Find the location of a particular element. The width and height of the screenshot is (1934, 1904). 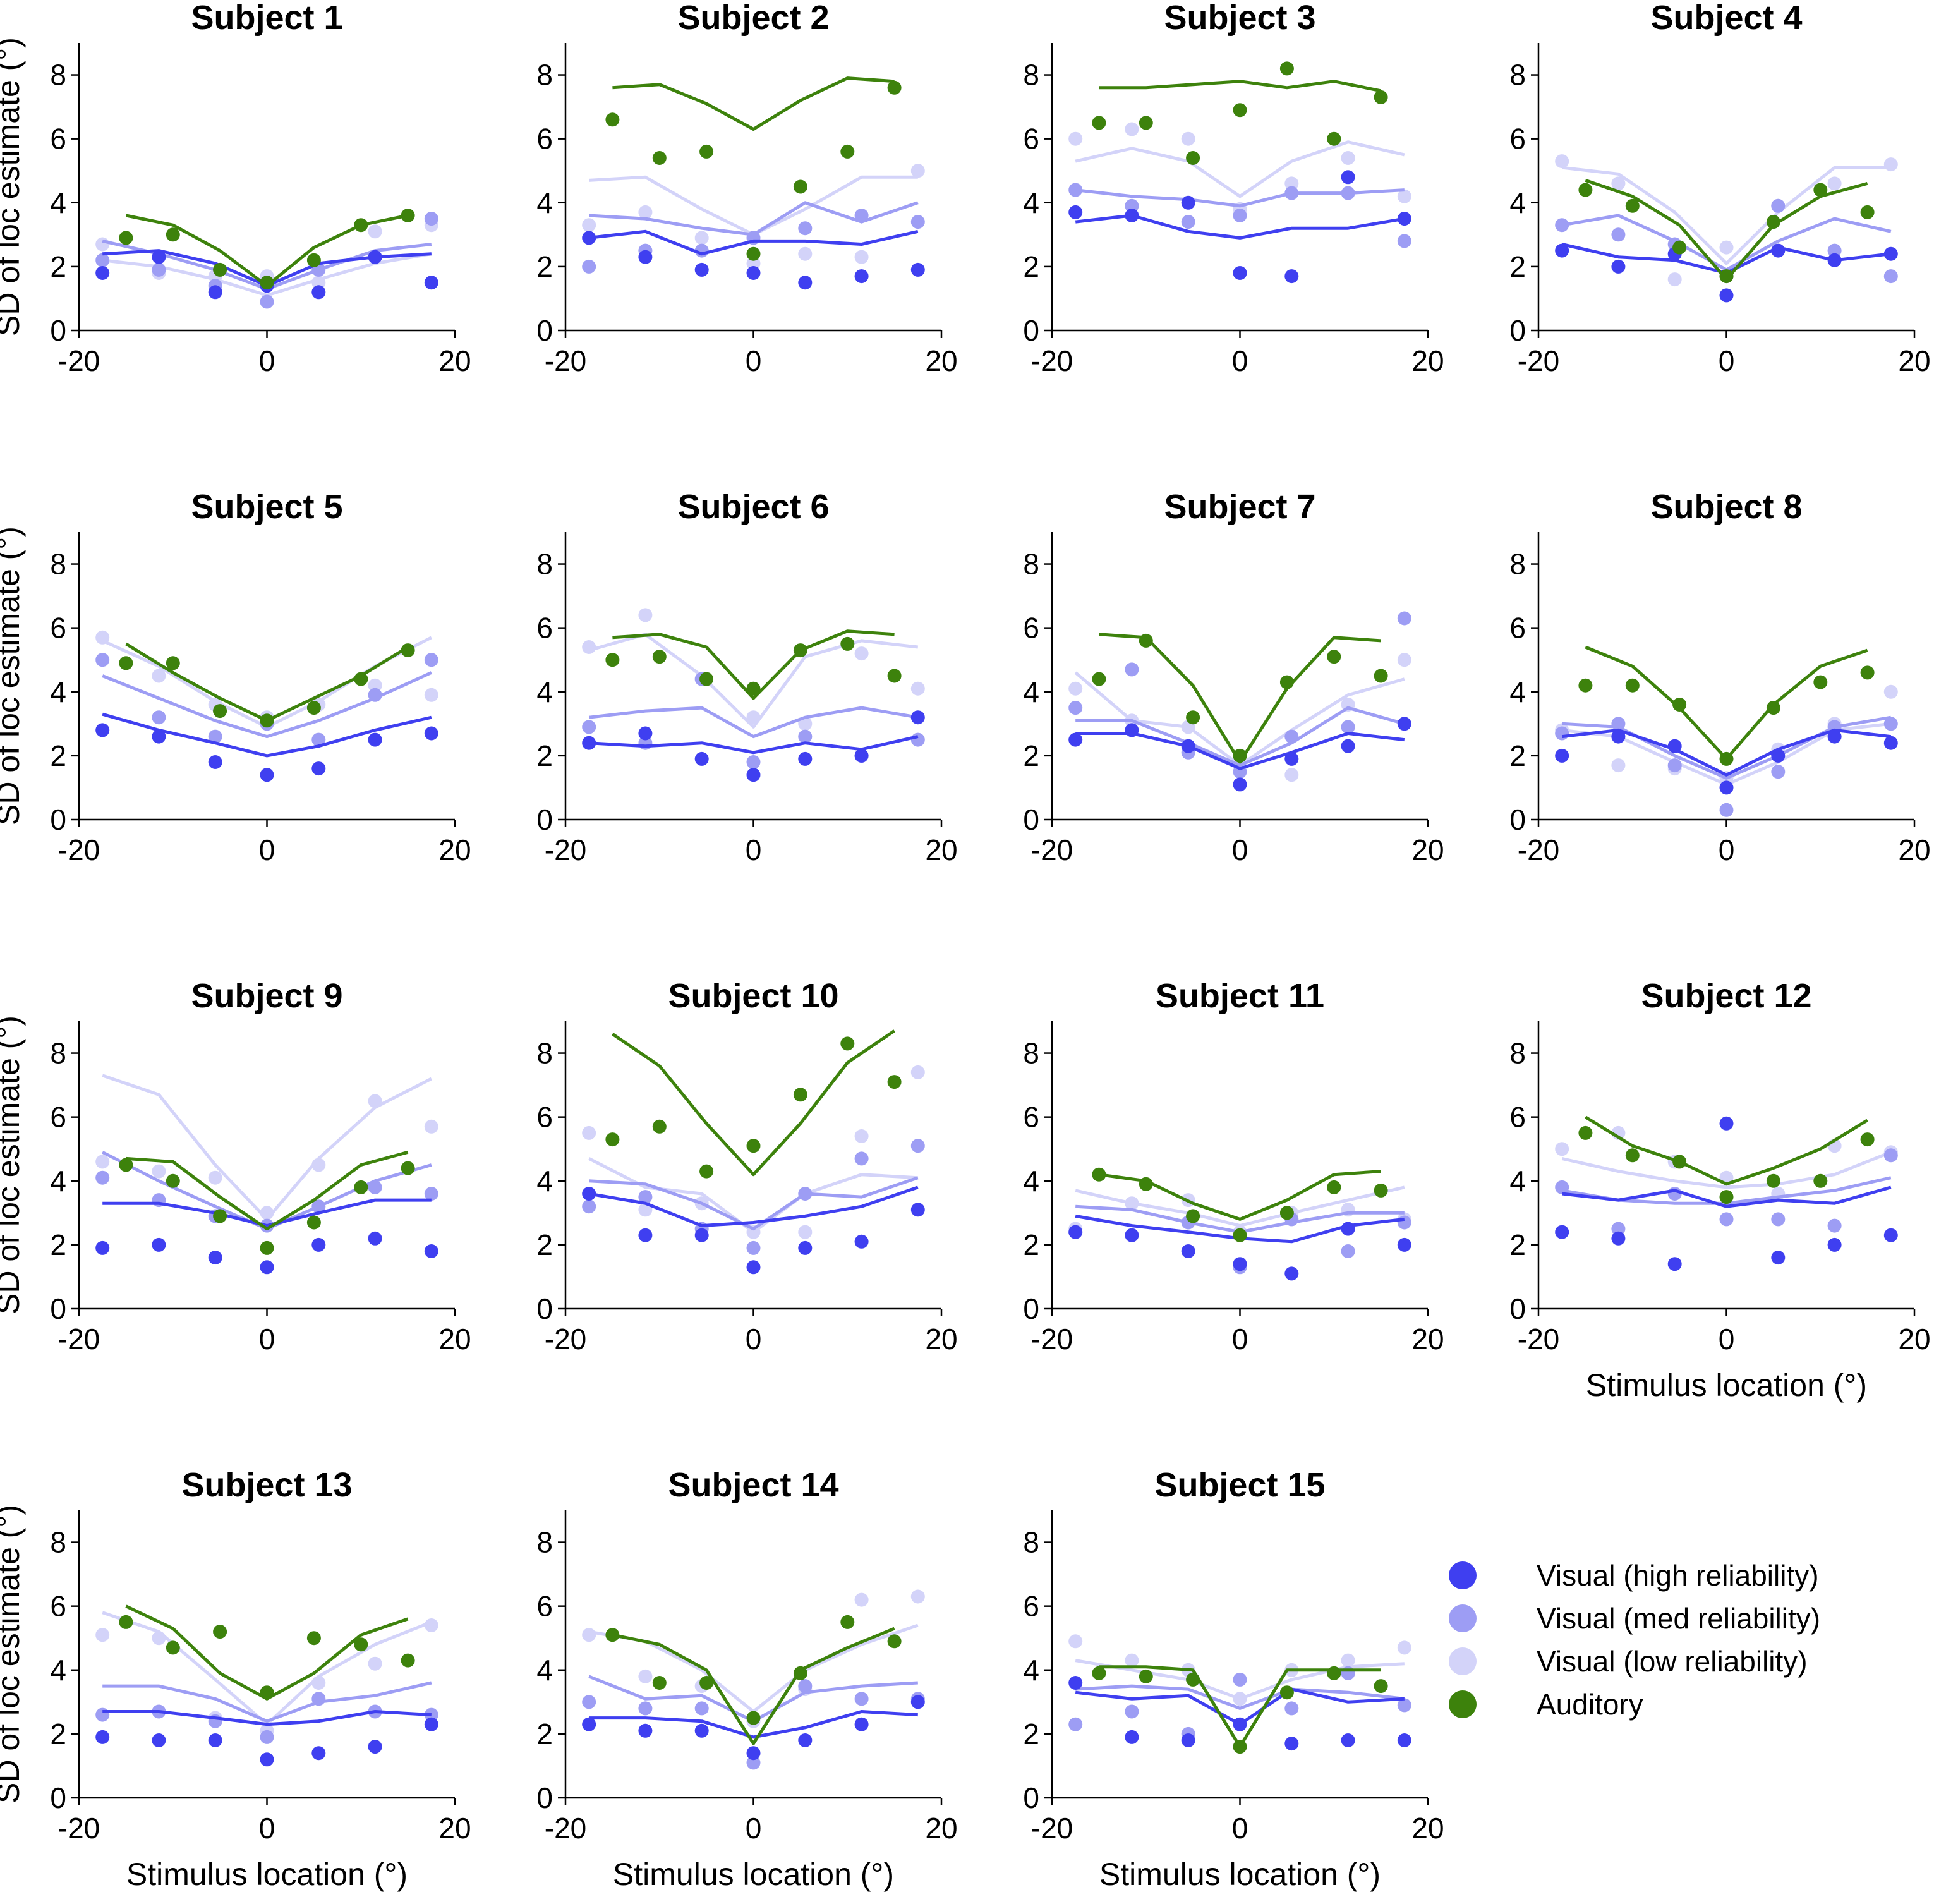

y-axis-label: SD of loc estimate (°) is located at coordinates (13, 186).